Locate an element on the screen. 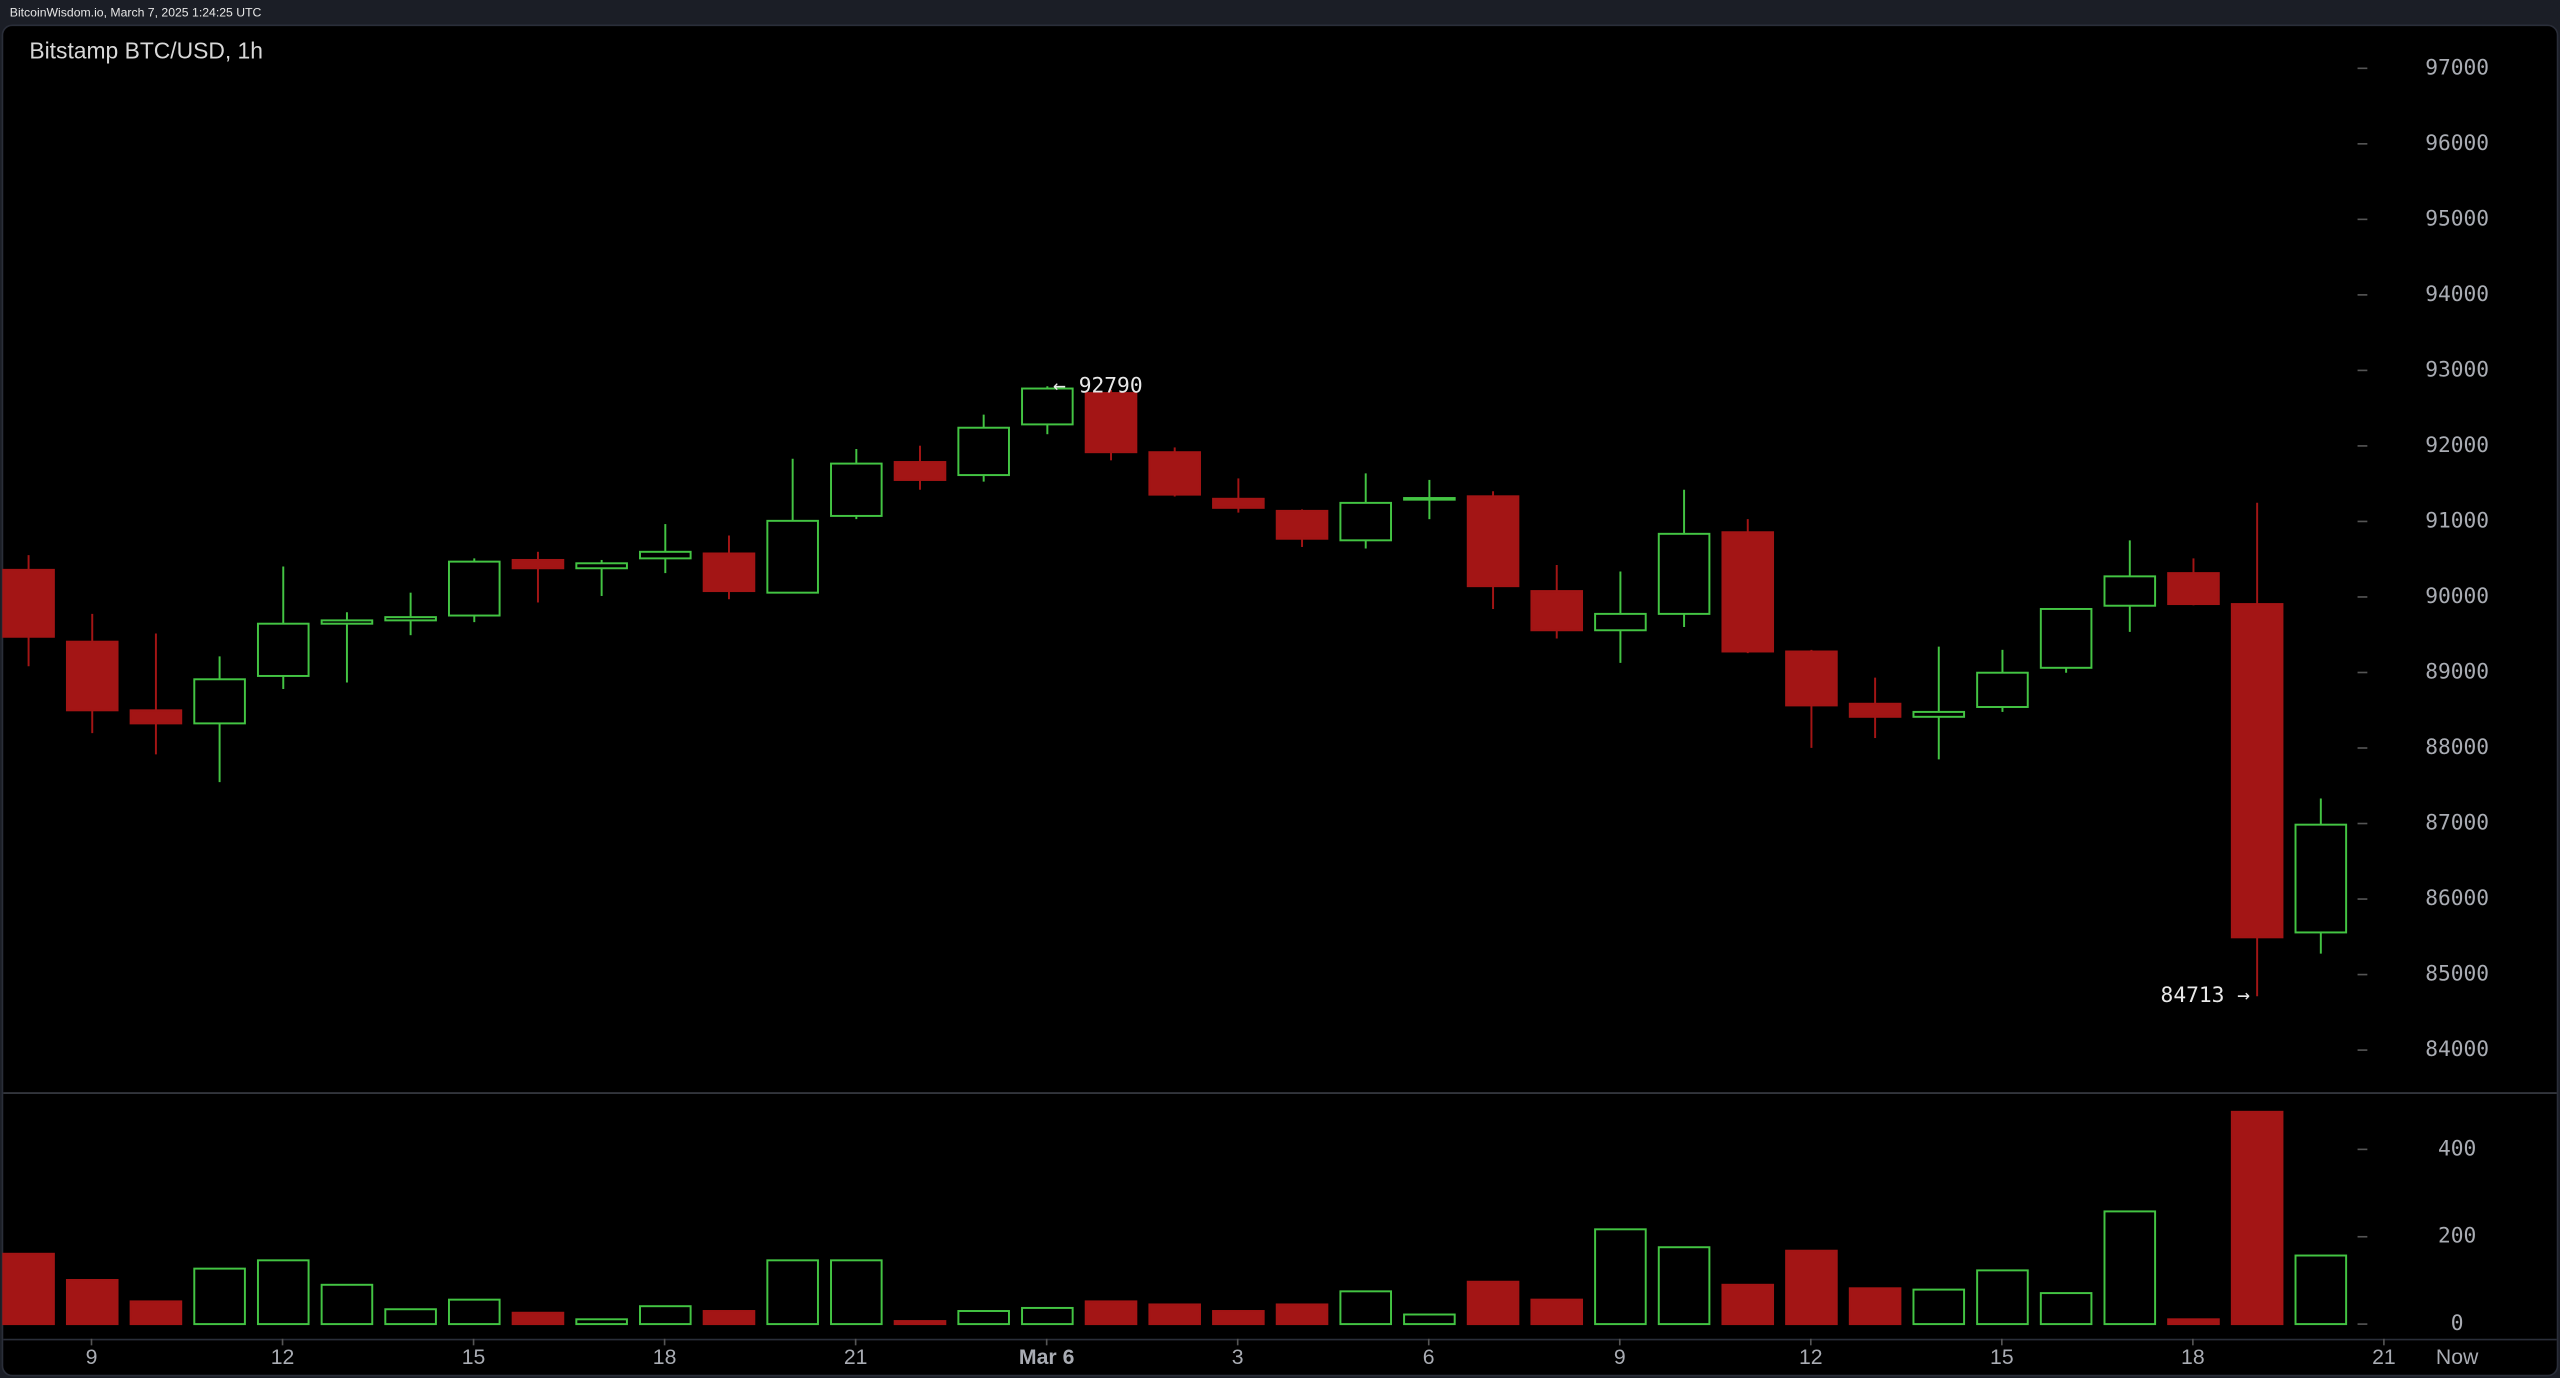 This screenshot has width=2560, height=1378. y-tick-label: 86000 is located at coordinates (2457, 898).